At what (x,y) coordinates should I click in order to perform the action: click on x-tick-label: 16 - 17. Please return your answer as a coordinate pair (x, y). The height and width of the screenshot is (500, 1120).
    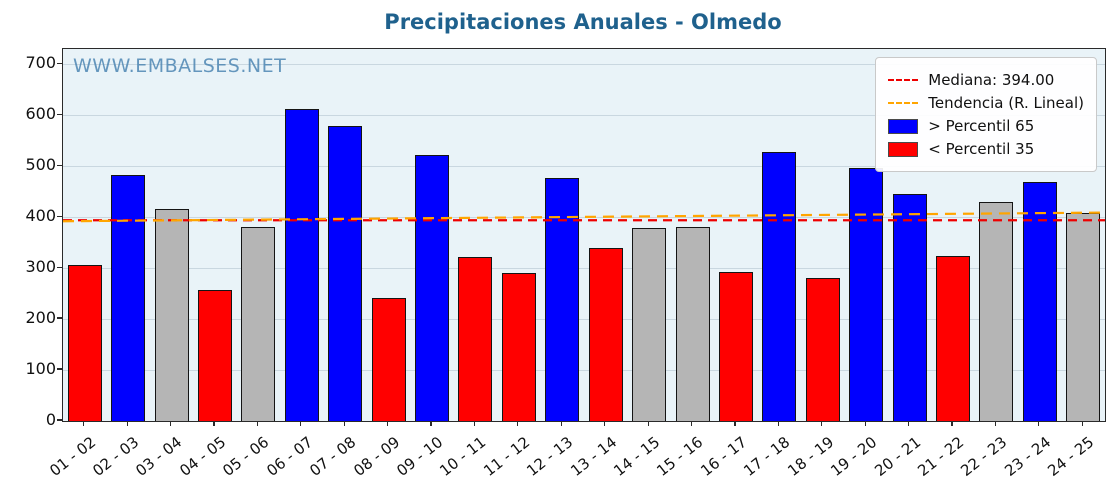
    Looking at the image, I should click on (724, 456).